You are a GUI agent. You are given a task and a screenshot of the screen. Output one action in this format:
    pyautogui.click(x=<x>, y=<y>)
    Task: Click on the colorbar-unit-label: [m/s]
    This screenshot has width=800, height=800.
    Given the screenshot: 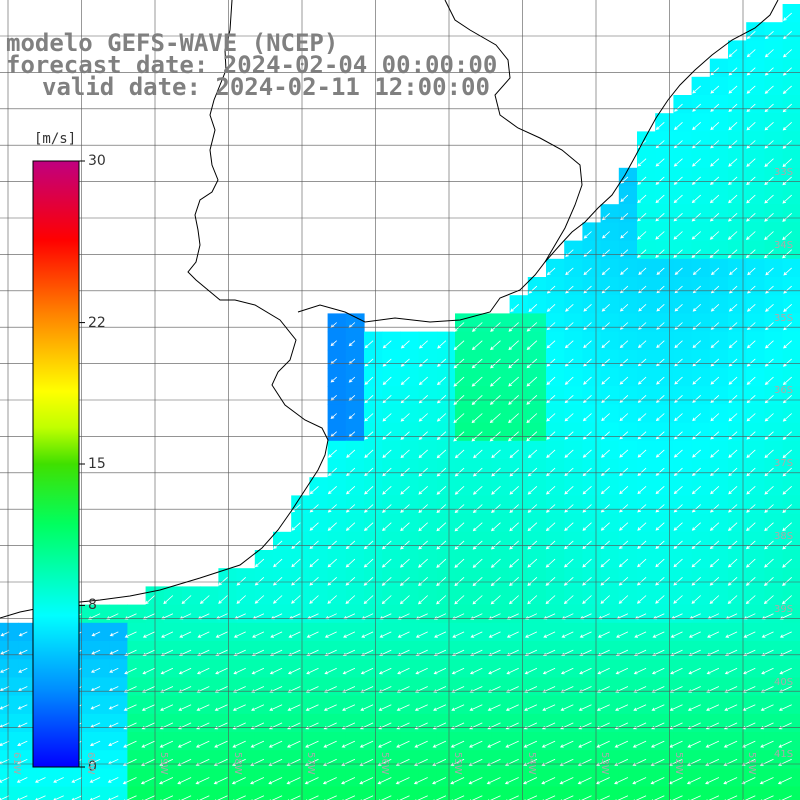 What is the action you would take?
    pyautogui.click(x=55, y=139)
    